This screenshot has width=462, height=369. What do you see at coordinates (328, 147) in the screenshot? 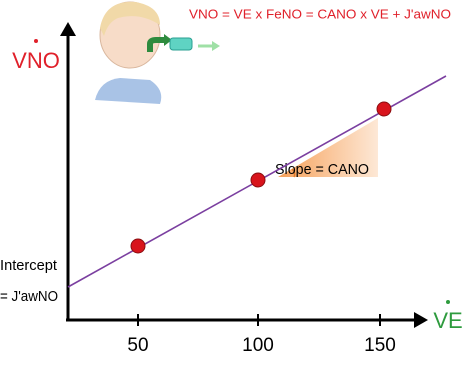
I see `slope-triangle` at bounding box center [328, 147].